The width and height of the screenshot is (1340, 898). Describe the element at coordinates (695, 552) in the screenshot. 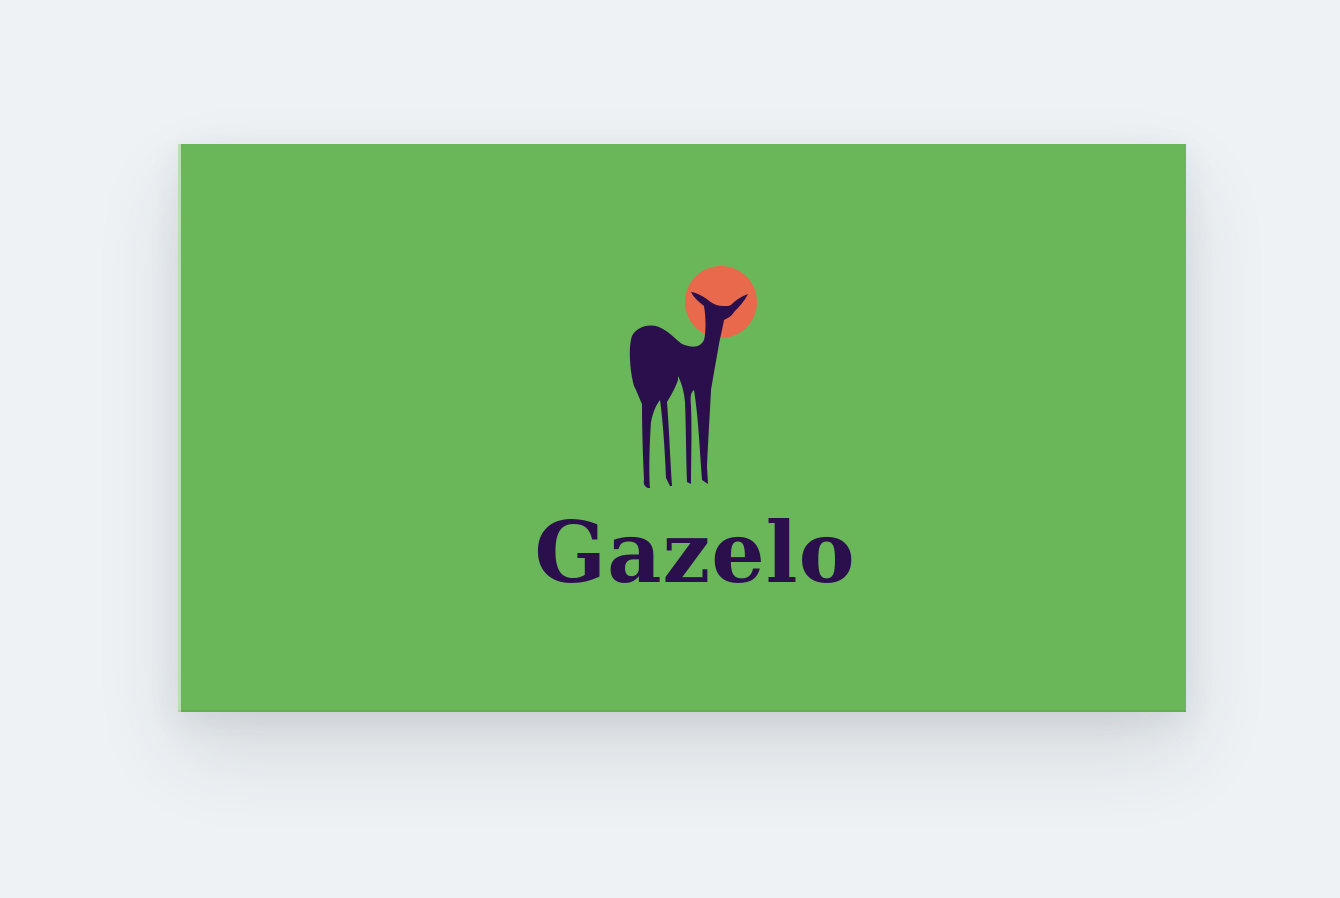

I see `brand-wordmark: Gazelo` at that location.